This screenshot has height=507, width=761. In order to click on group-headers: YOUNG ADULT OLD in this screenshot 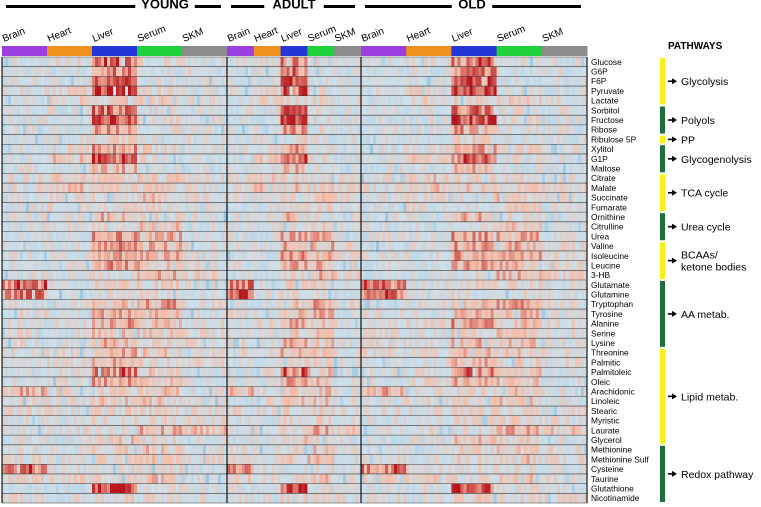, I will do `click(293, 6)`.